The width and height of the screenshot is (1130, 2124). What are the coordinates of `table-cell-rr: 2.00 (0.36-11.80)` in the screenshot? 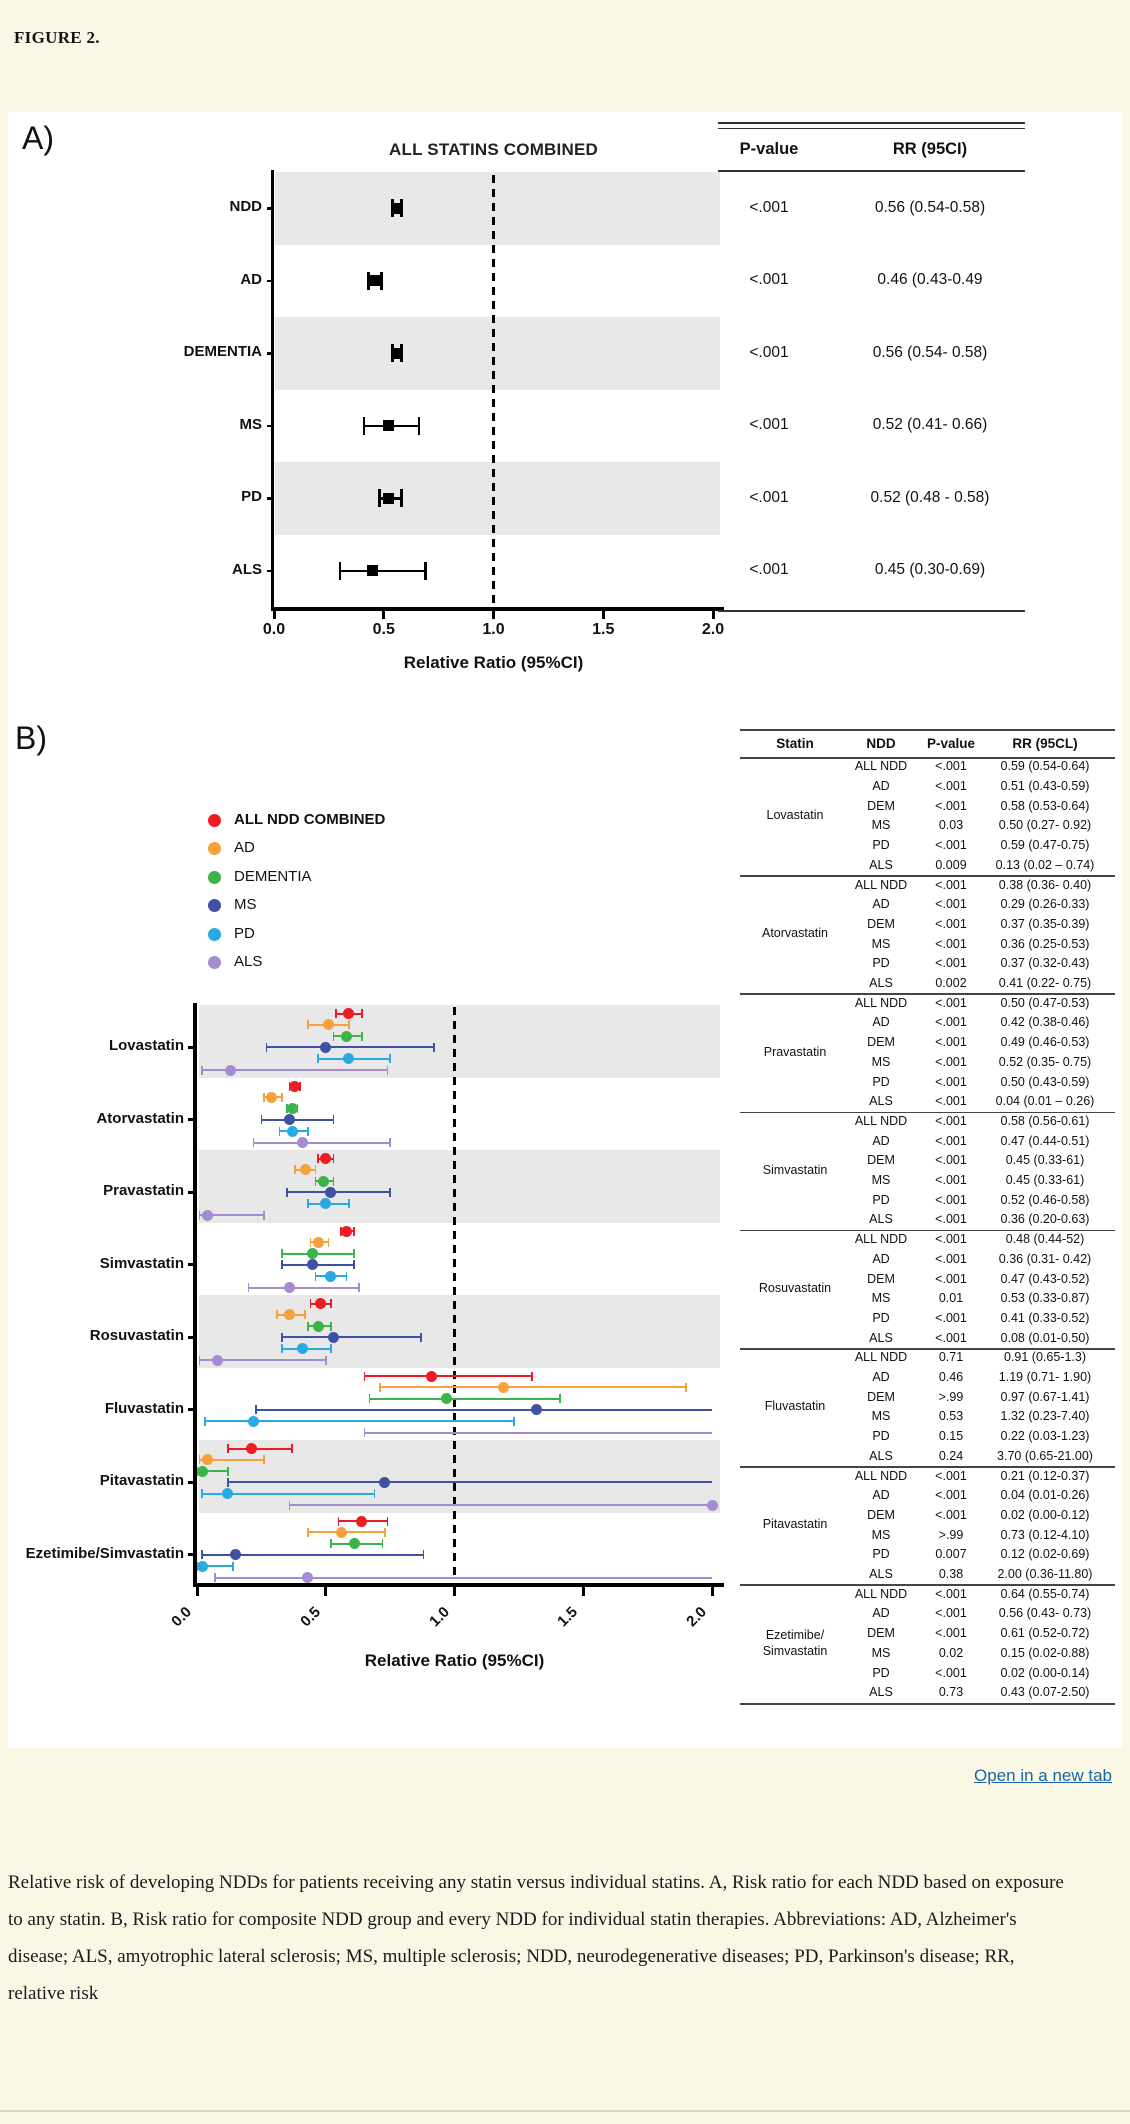 It's located at (1045, 1574).